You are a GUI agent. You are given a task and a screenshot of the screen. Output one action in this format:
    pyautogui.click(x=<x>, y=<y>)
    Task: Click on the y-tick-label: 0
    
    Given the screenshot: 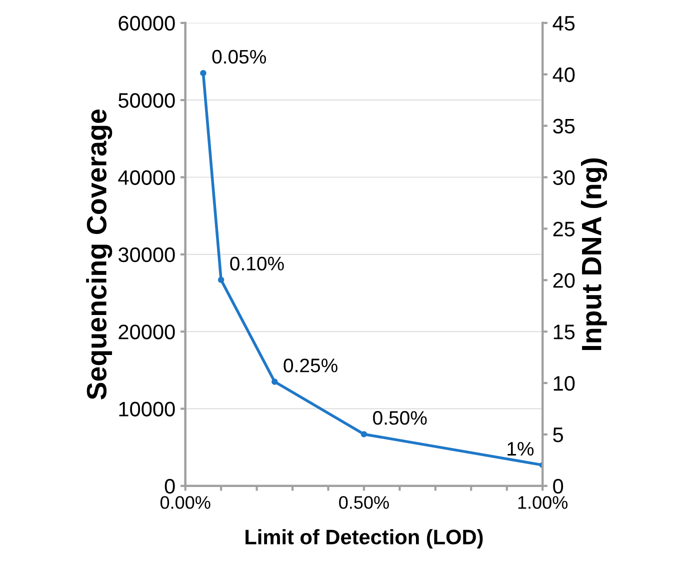 What is the action you would take?
    pyautogui.click(x=169, y=486)
    